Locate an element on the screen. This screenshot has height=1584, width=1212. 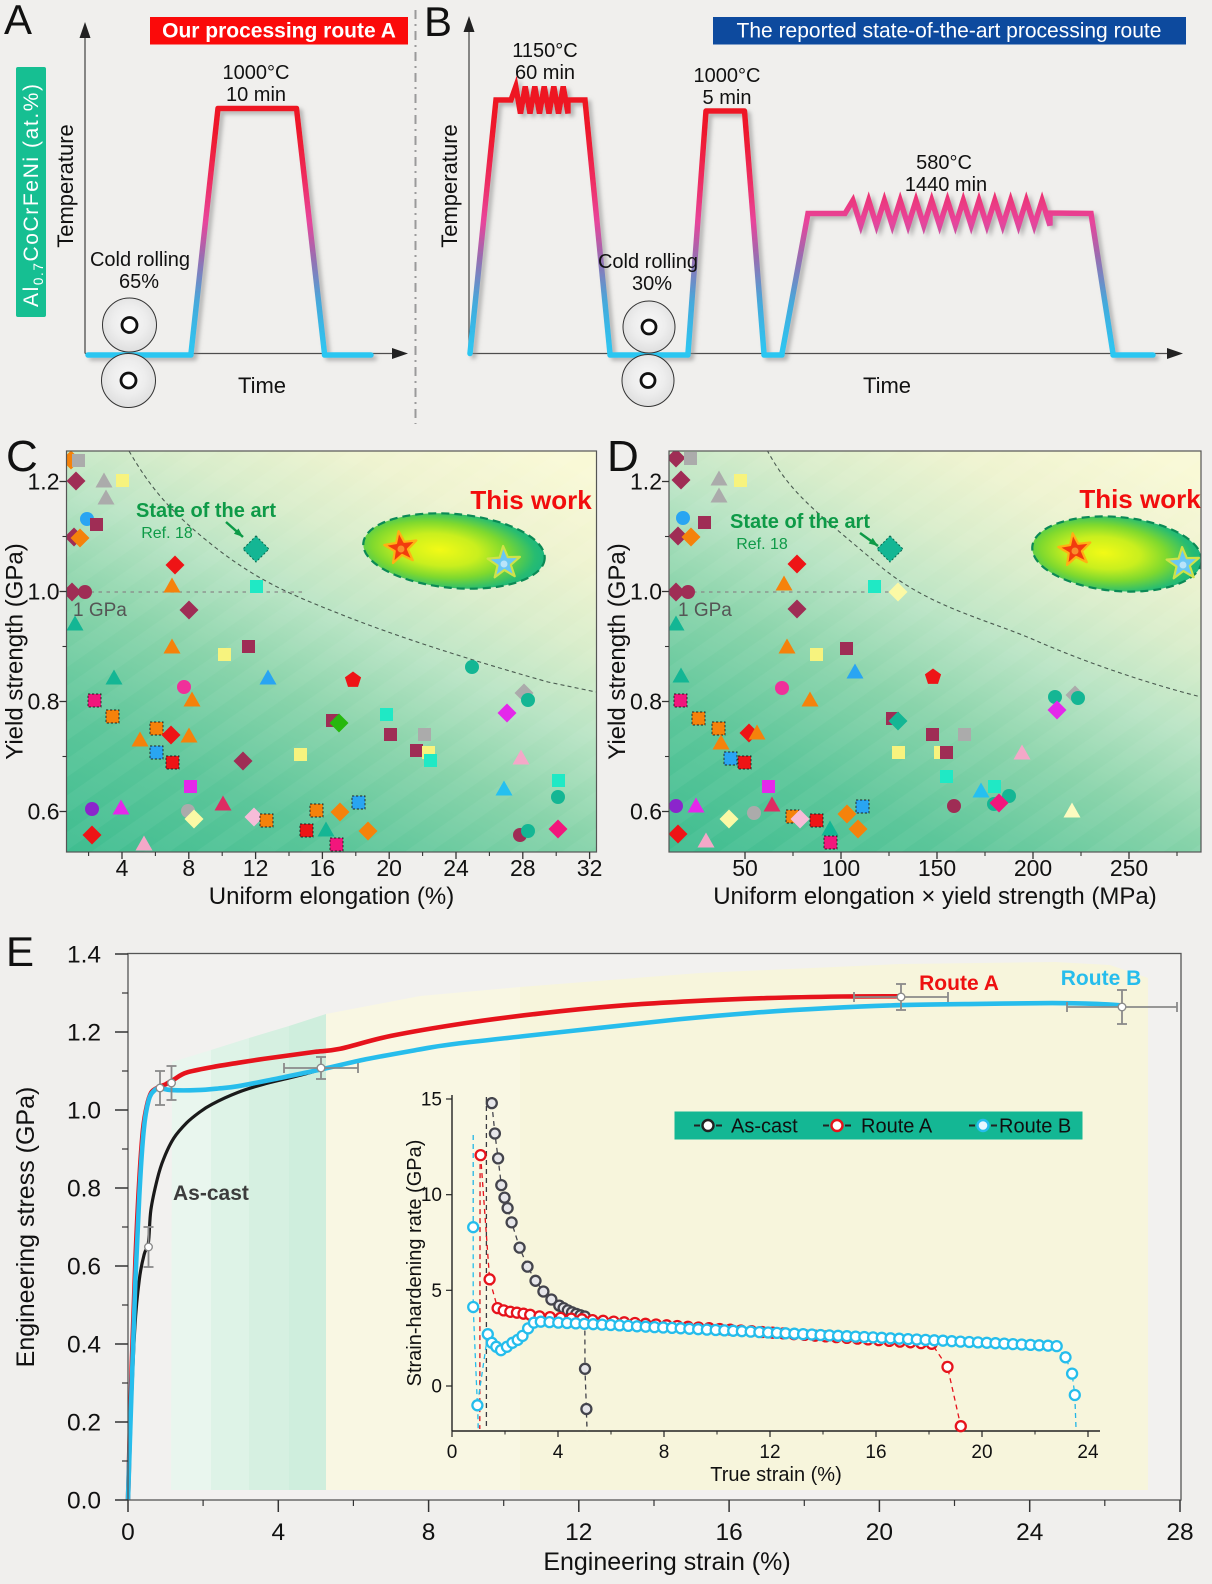
svg-text: 0.2 is located at coordinates (84, 1423).